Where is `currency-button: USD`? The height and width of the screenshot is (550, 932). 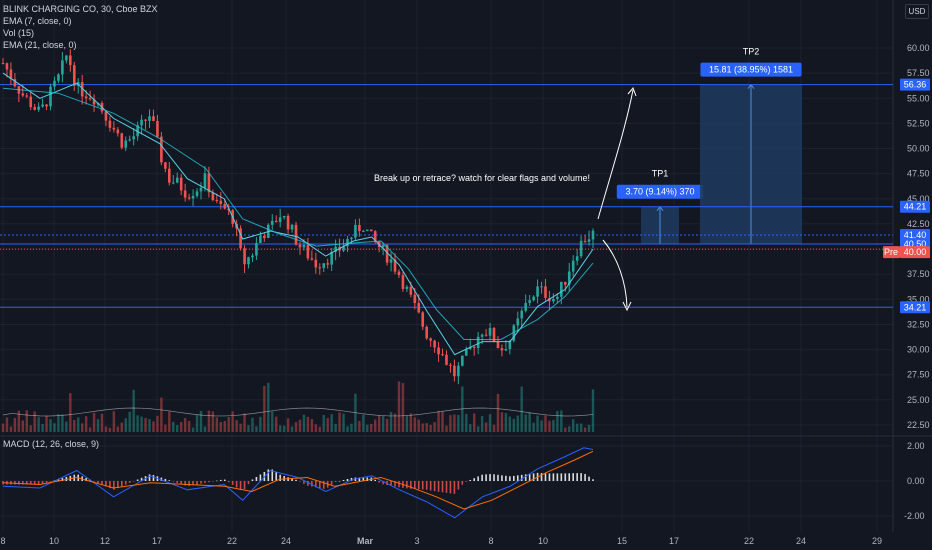
currency-button: USD is located at coordinates (917, 11).